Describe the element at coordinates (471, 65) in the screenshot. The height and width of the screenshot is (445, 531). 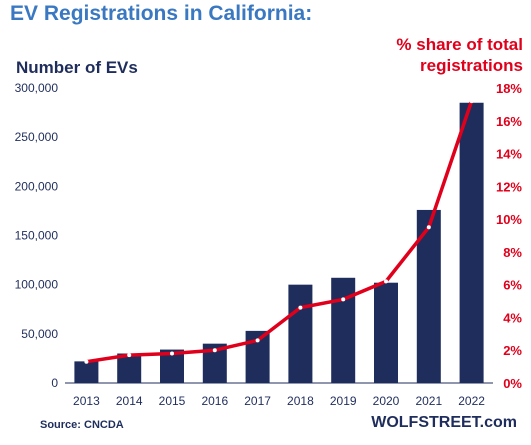
I see `right-axis-label-line2: registrations` at that location.